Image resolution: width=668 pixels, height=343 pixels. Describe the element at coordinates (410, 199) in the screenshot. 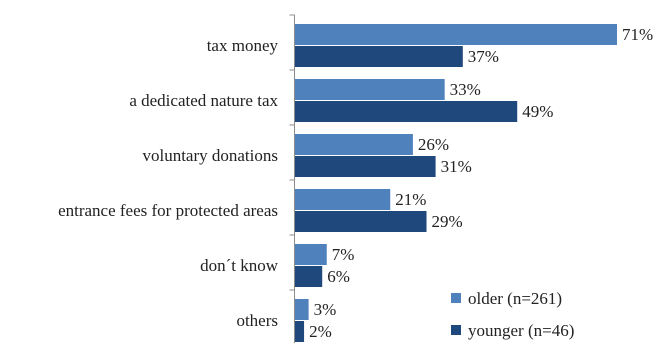

I see `data-label: 21%` at that location.